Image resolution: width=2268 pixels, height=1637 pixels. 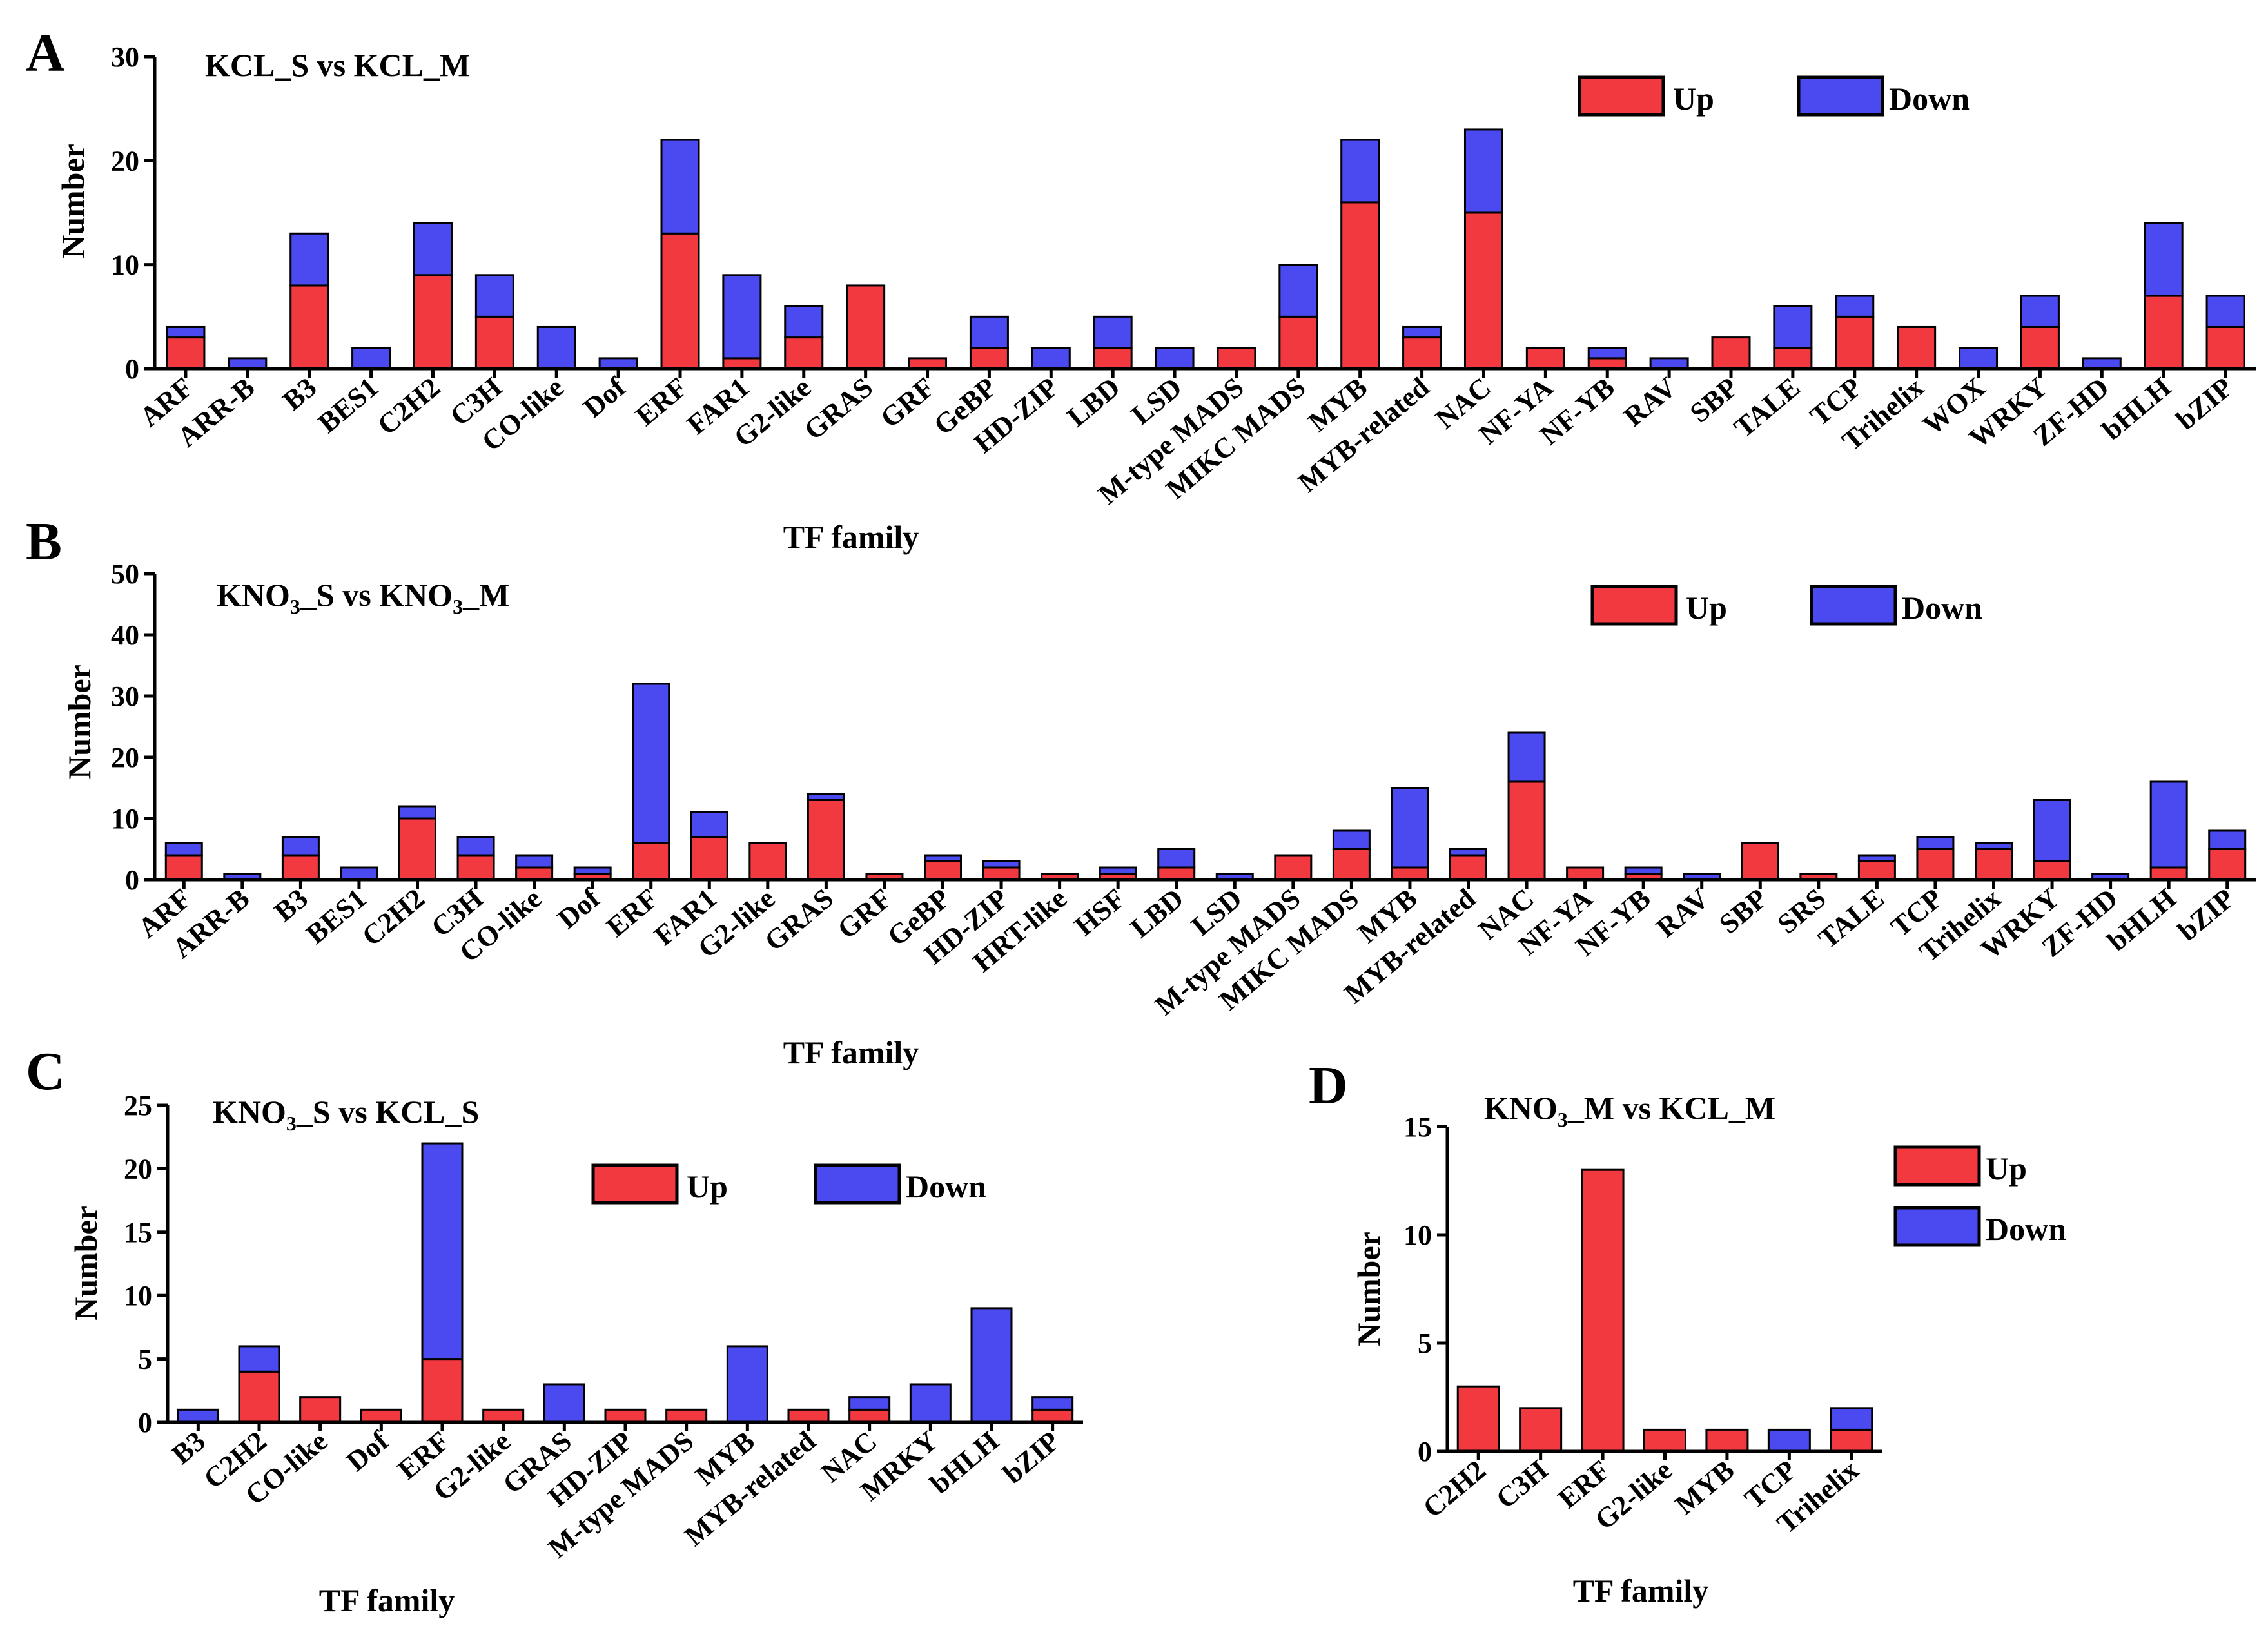 What do you see at coordinates (145, 1422) in the screenshot?
I see `chart-c-ytick-label-0: 0` at bounding box center [145, 1422].